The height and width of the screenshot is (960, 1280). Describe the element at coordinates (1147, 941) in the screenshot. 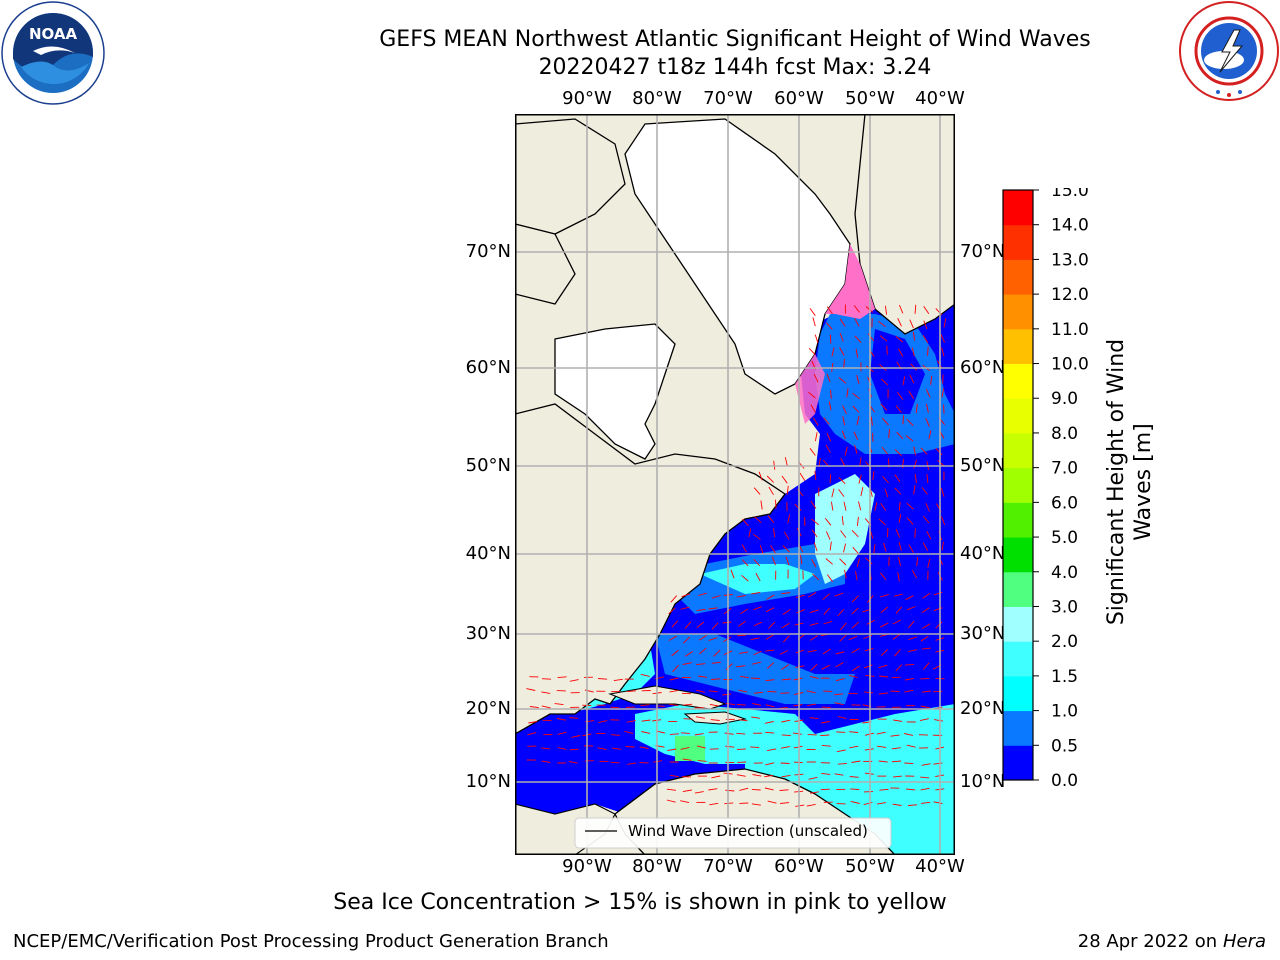

I see `date-text: 28 Apr 2022 on` at that location.